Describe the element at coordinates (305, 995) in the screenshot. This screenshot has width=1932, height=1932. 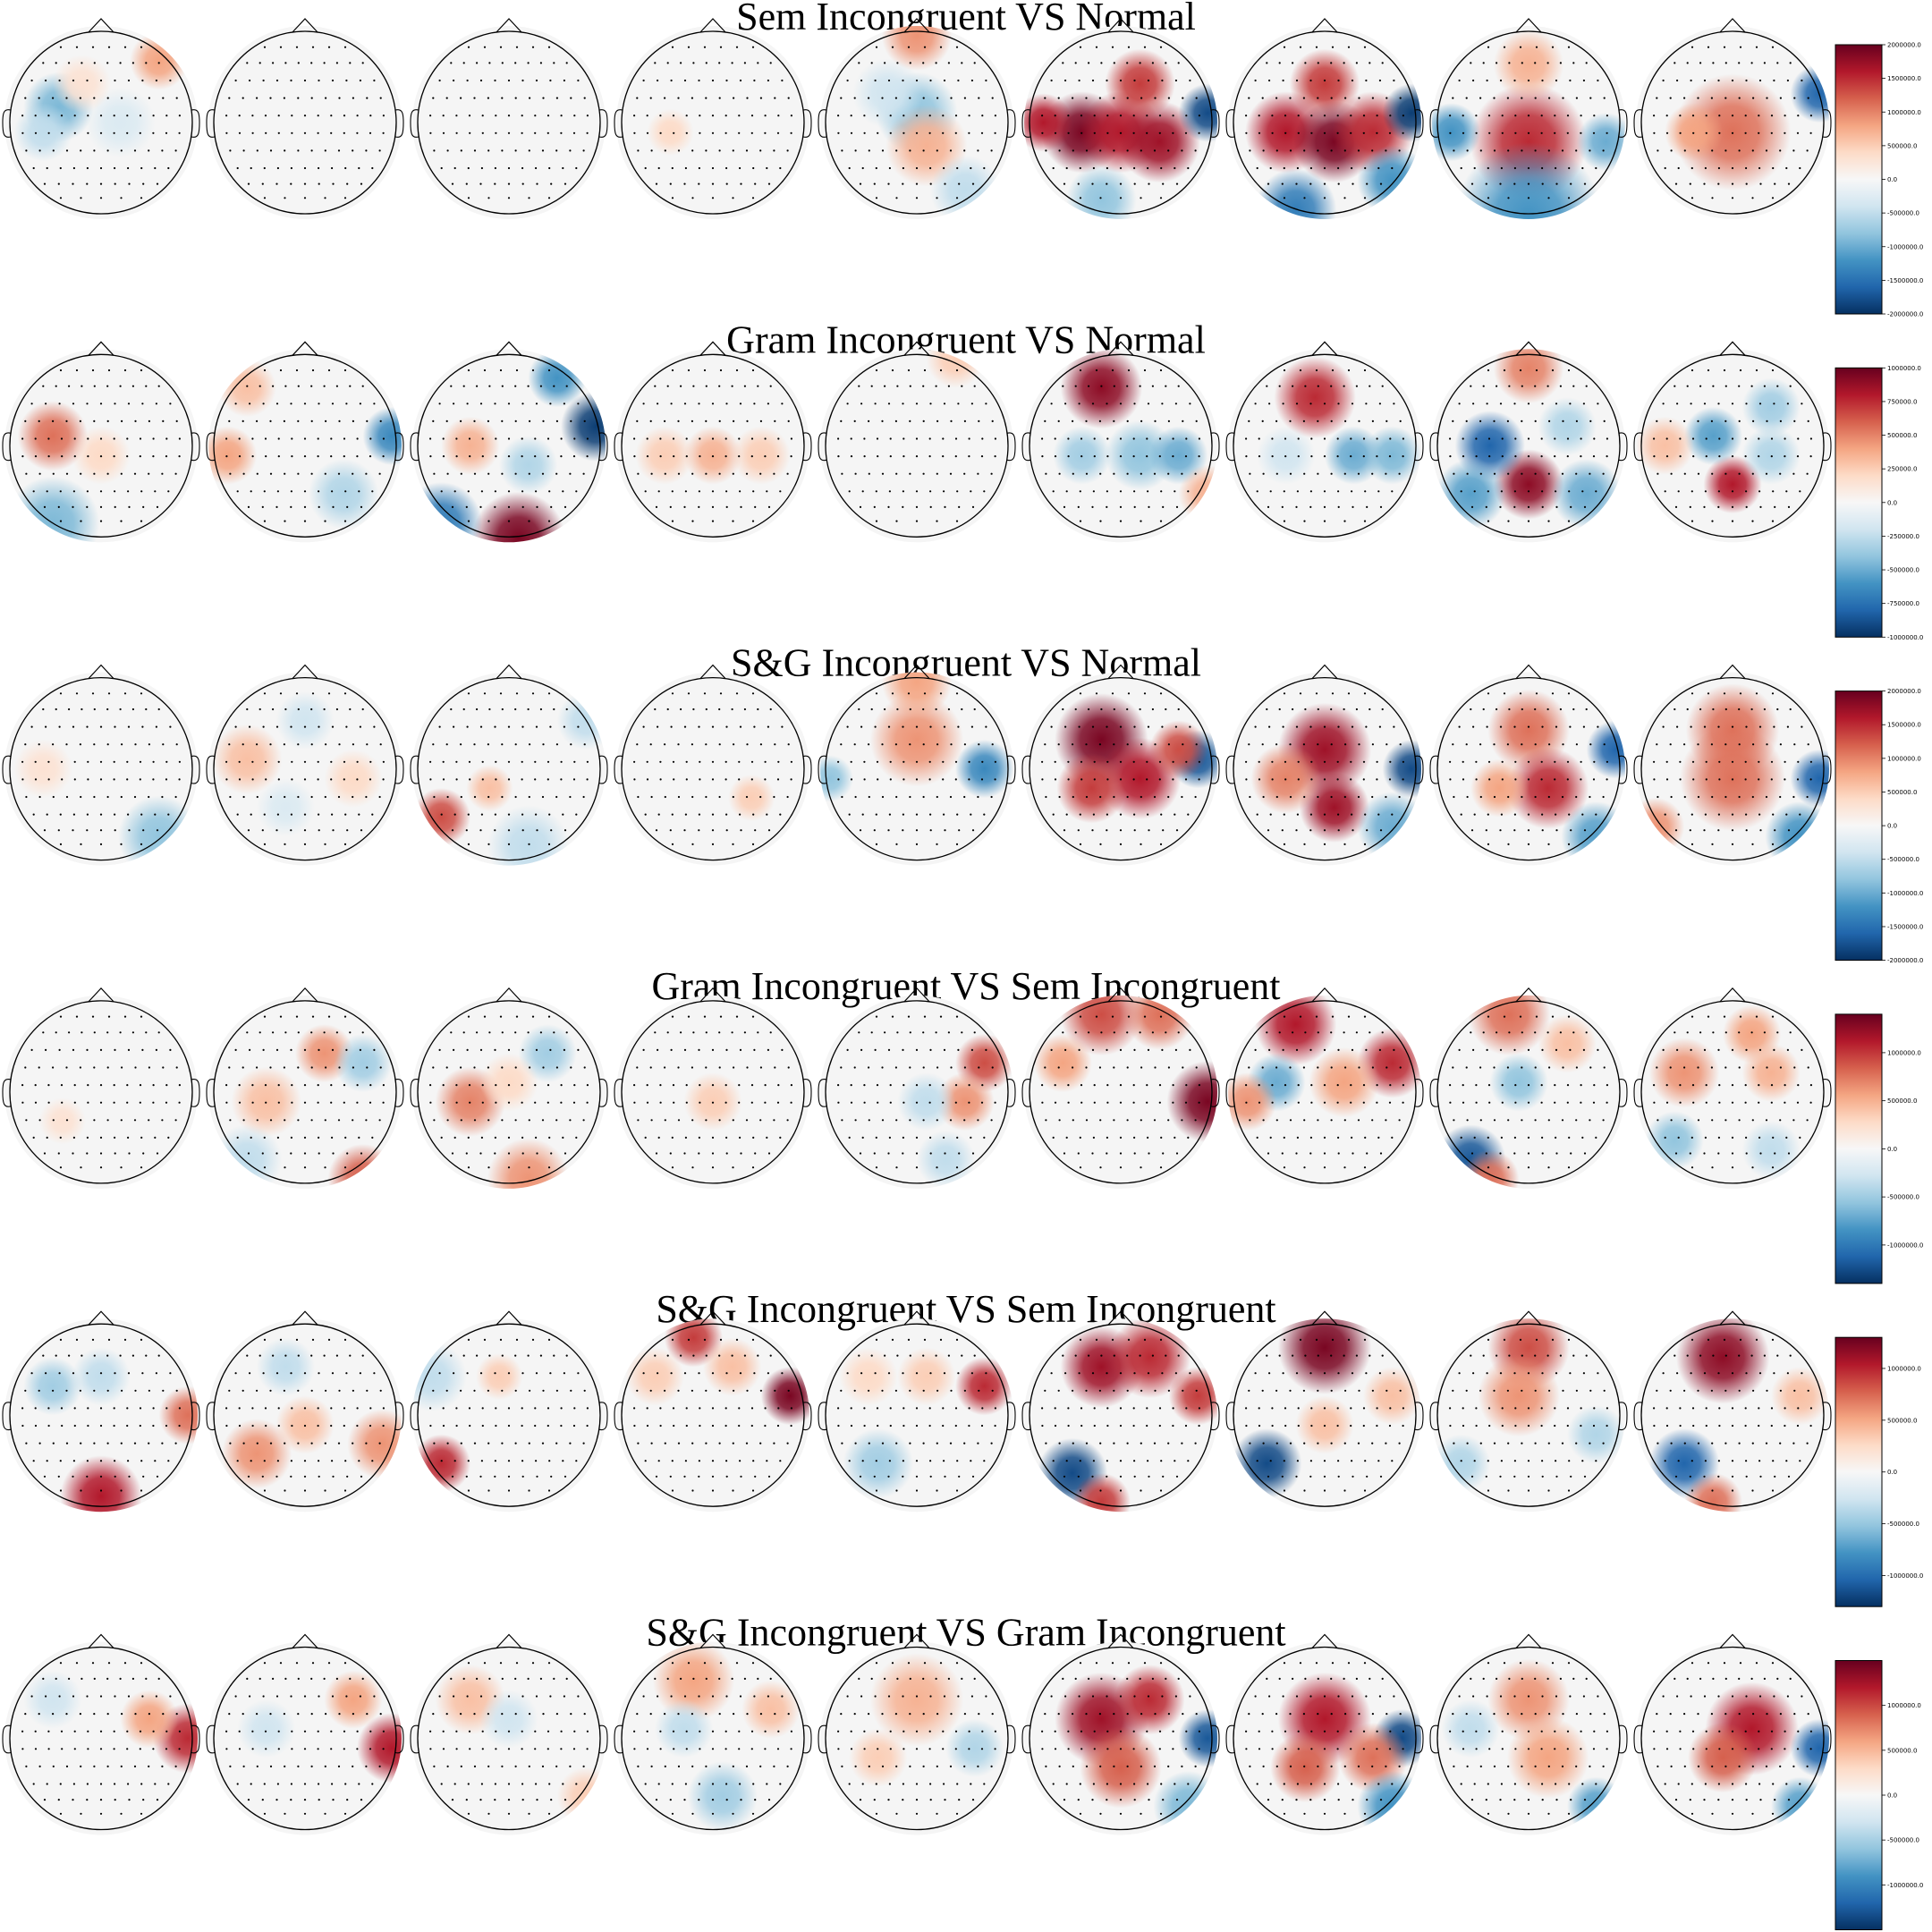
I see `nose` at that location.